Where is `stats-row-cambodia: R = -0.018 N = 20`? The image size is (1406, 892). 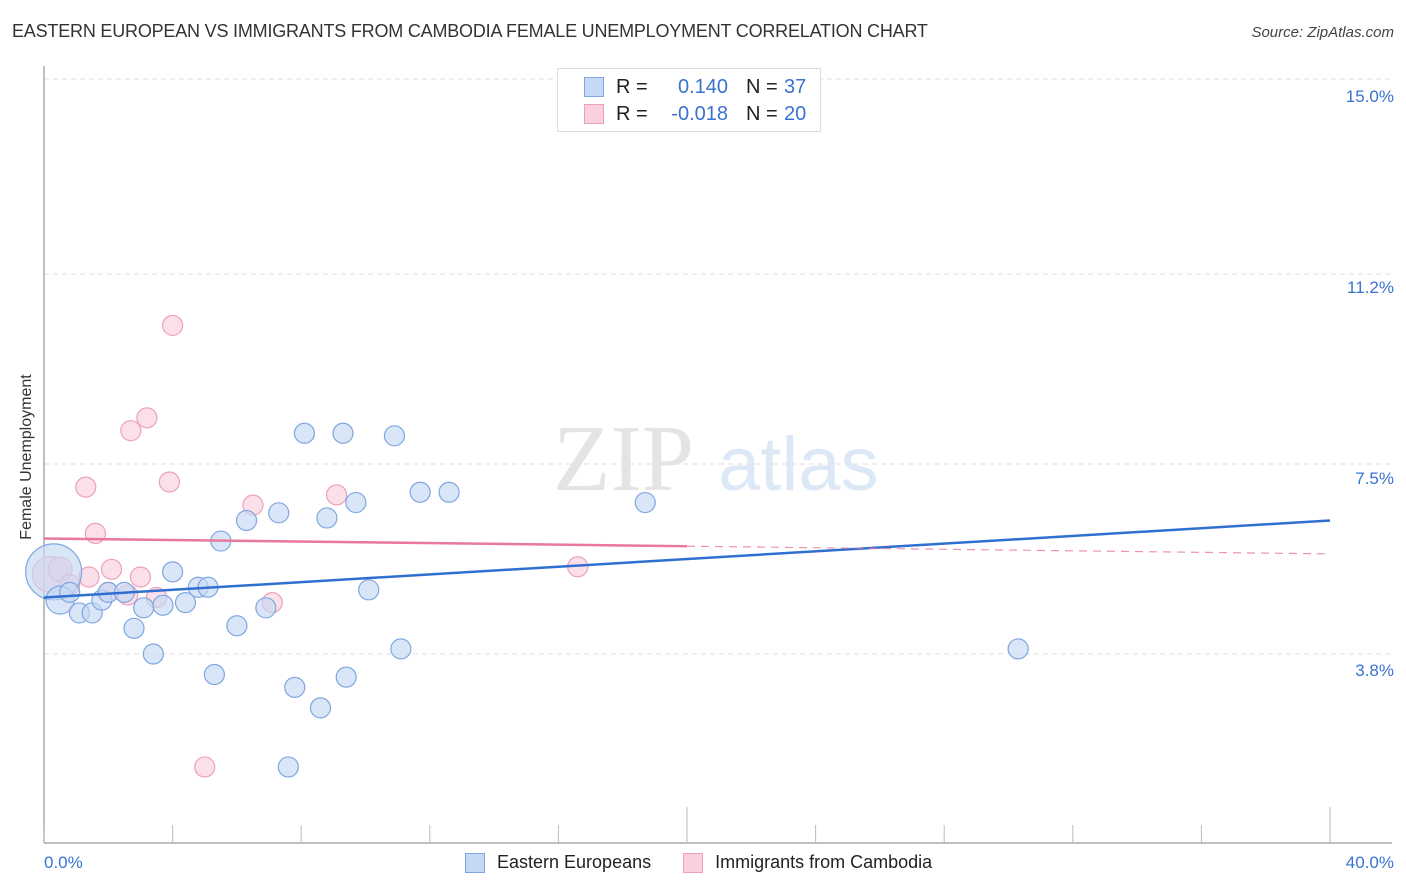 stats-row-cambodia: R = -0.018 N = 20 is located at coordinates (695, 114).